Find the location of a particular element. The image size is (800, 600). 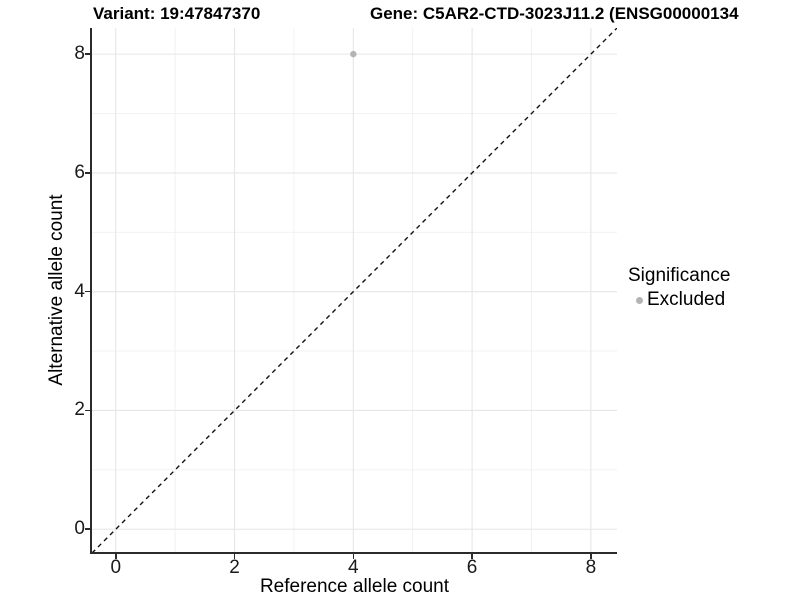

x-tick-label: 6 is located at coordinates (472, 567).